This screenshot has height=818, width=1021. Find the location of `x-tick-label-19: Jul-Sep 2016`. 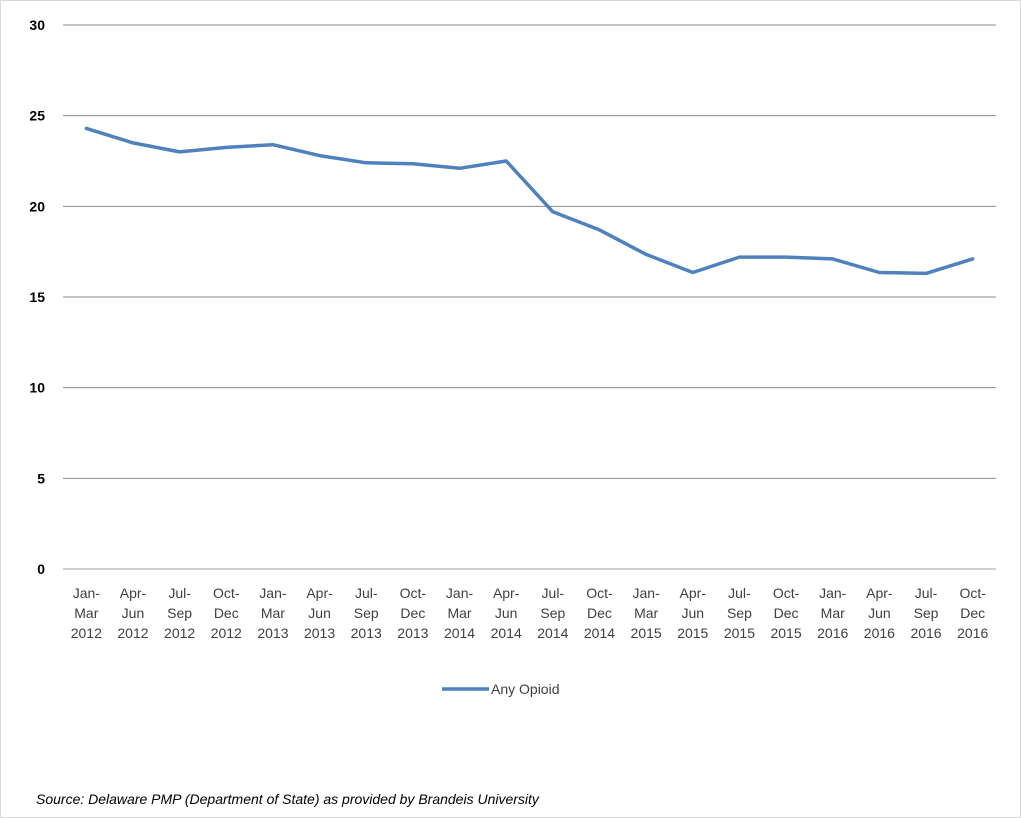

x-tick-label-19: Jul-Sep 2016 is located at coordinates (925, 613).